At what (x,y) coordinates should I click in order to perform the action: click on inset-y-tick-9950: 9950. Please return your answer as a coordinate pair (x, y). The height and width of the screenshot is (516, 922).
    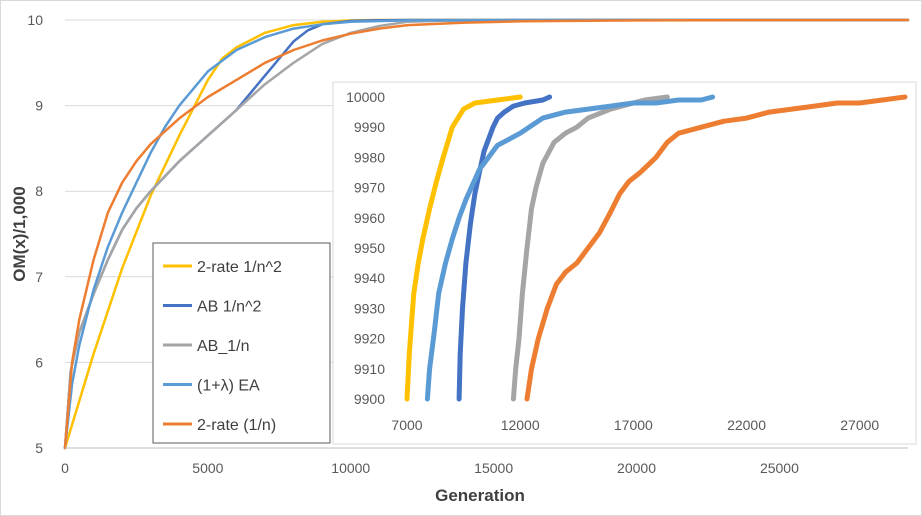
    Looking at the image, I should click on (369, 248).